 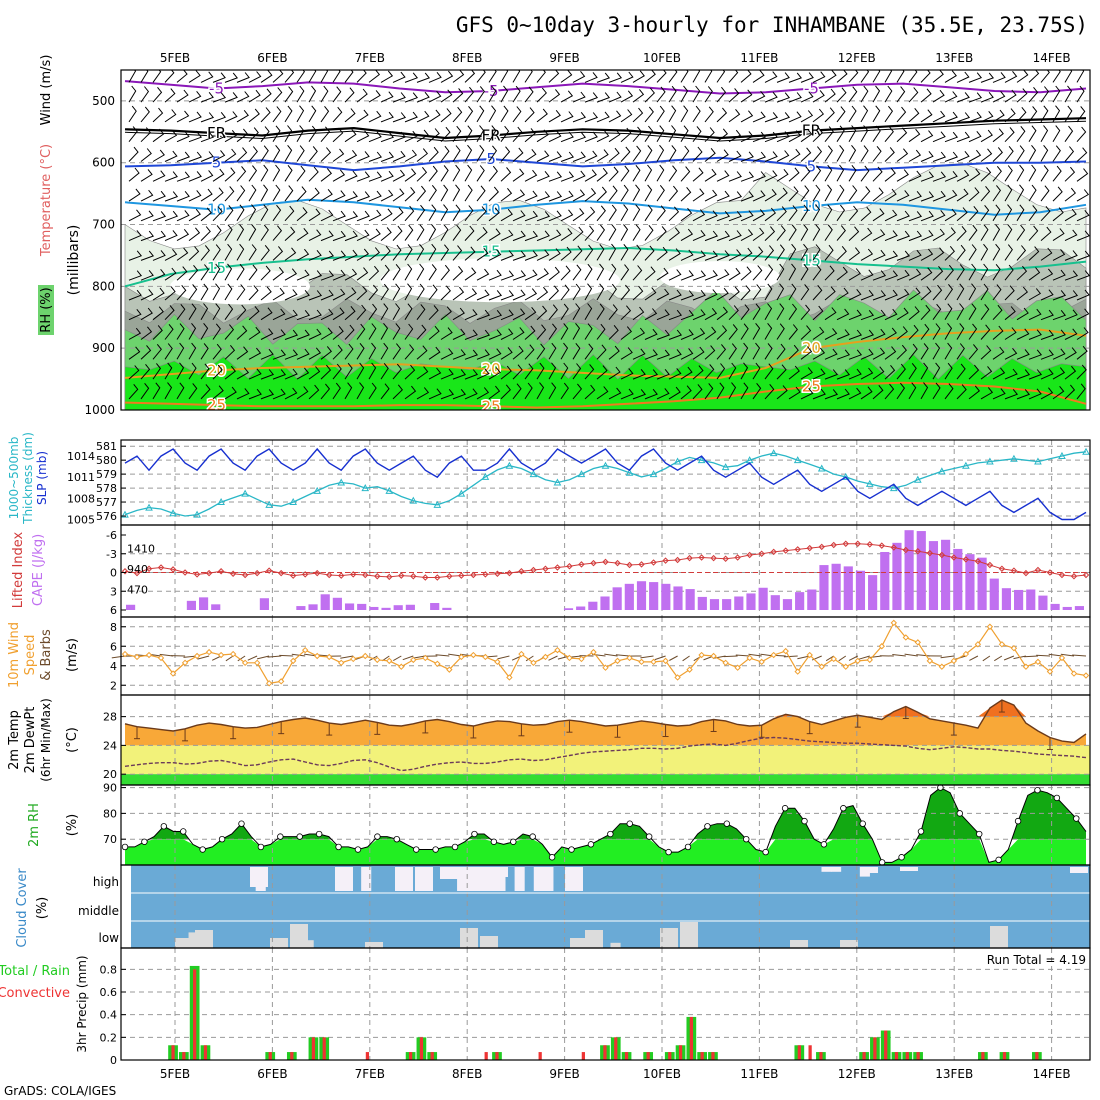 What do you see at coordinates (605, 760) in the screenshot?
I see `dew-band` at bounding box center [605, 760].